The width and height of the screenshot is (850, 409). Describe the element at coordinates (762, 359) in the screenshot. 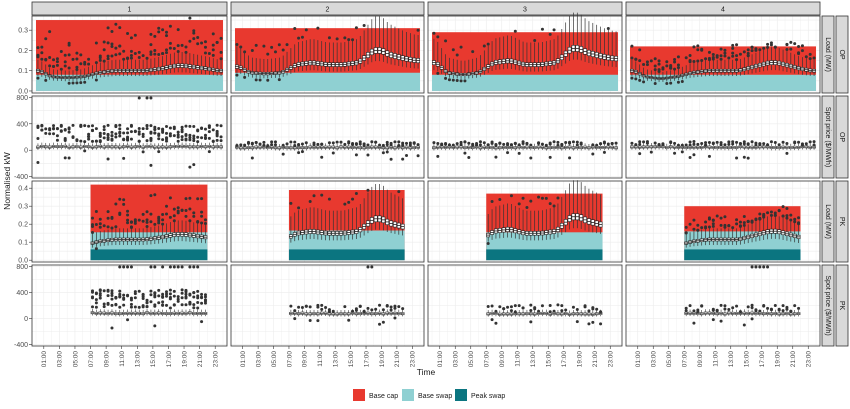

I see `x-tick-label: 17:00` at that location.